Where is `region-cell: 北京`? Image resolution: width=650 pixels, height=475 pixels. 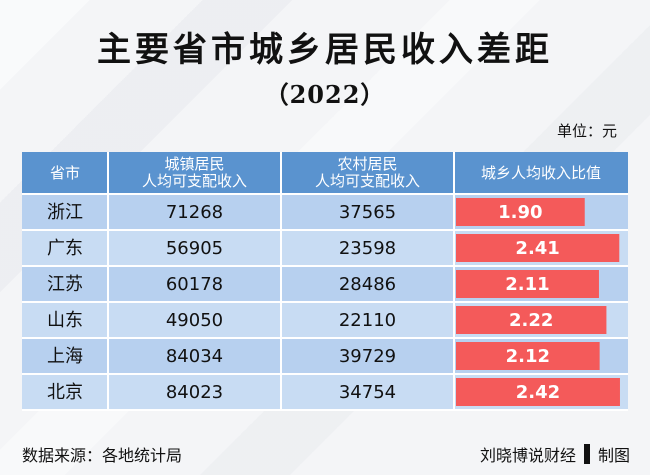 region-cell: 北京 is located at coordinates (65, 392).